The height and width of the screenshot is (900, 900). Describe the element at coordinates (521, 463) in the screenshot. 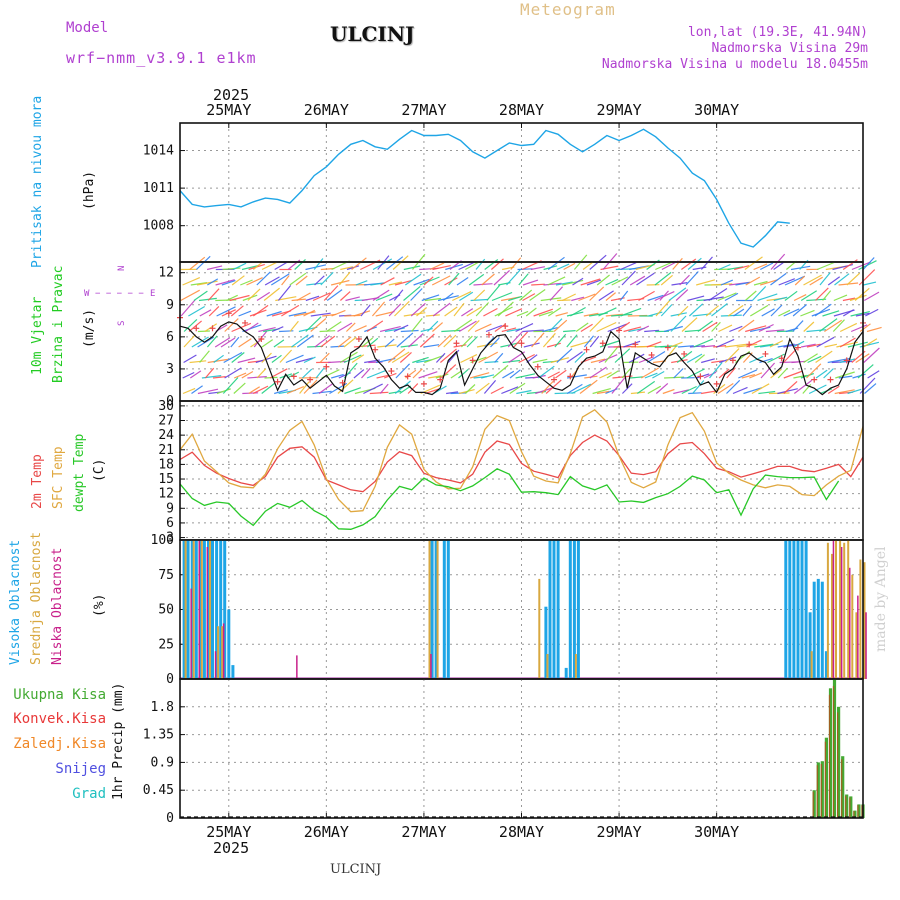

I see `temp-2m-line` at that location.